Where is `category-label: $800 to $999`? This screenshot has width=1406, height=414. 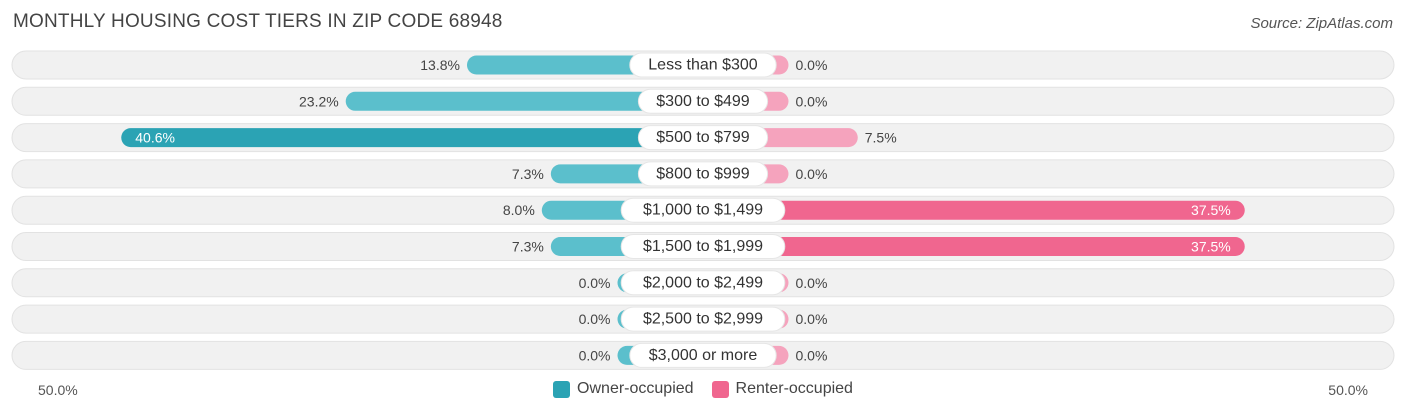 category-label: $800 to $999 is located at coordinates (703, 173).